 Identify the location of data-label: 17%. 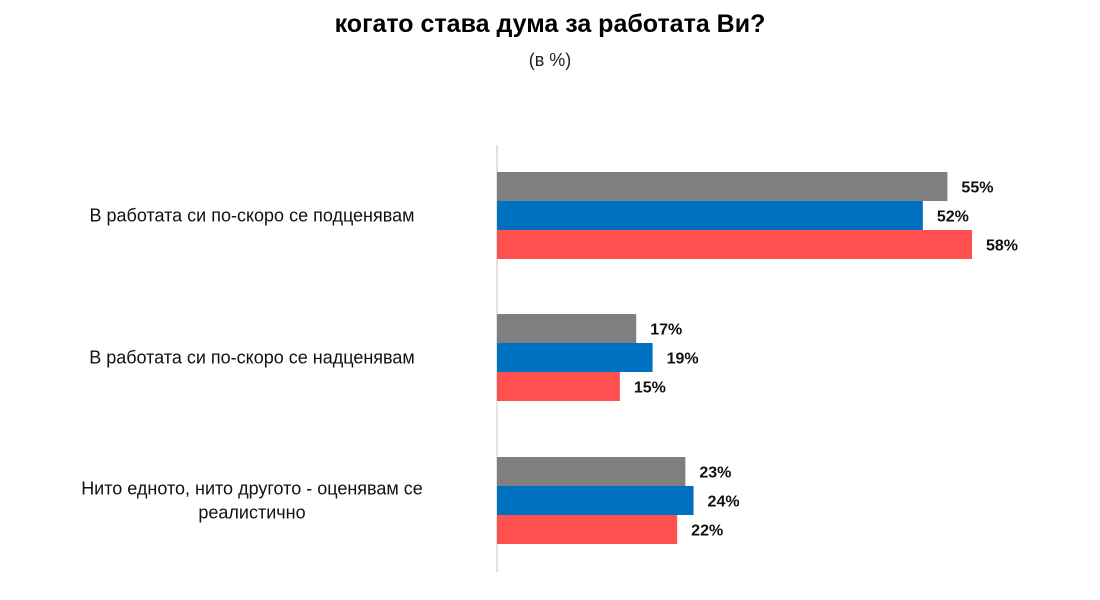
(666, 330).